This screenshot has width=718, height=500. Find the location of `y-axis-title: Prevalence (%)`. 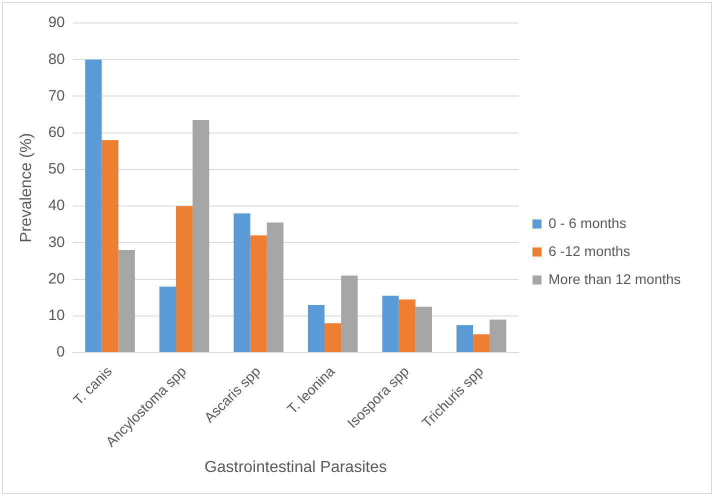

y-axis-title: Prevalence (%) is located at coordinates (27, 187).